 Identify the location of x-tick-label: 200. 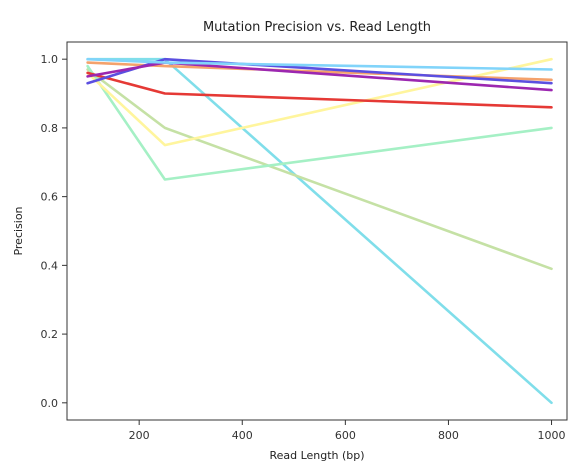
(139, 435).